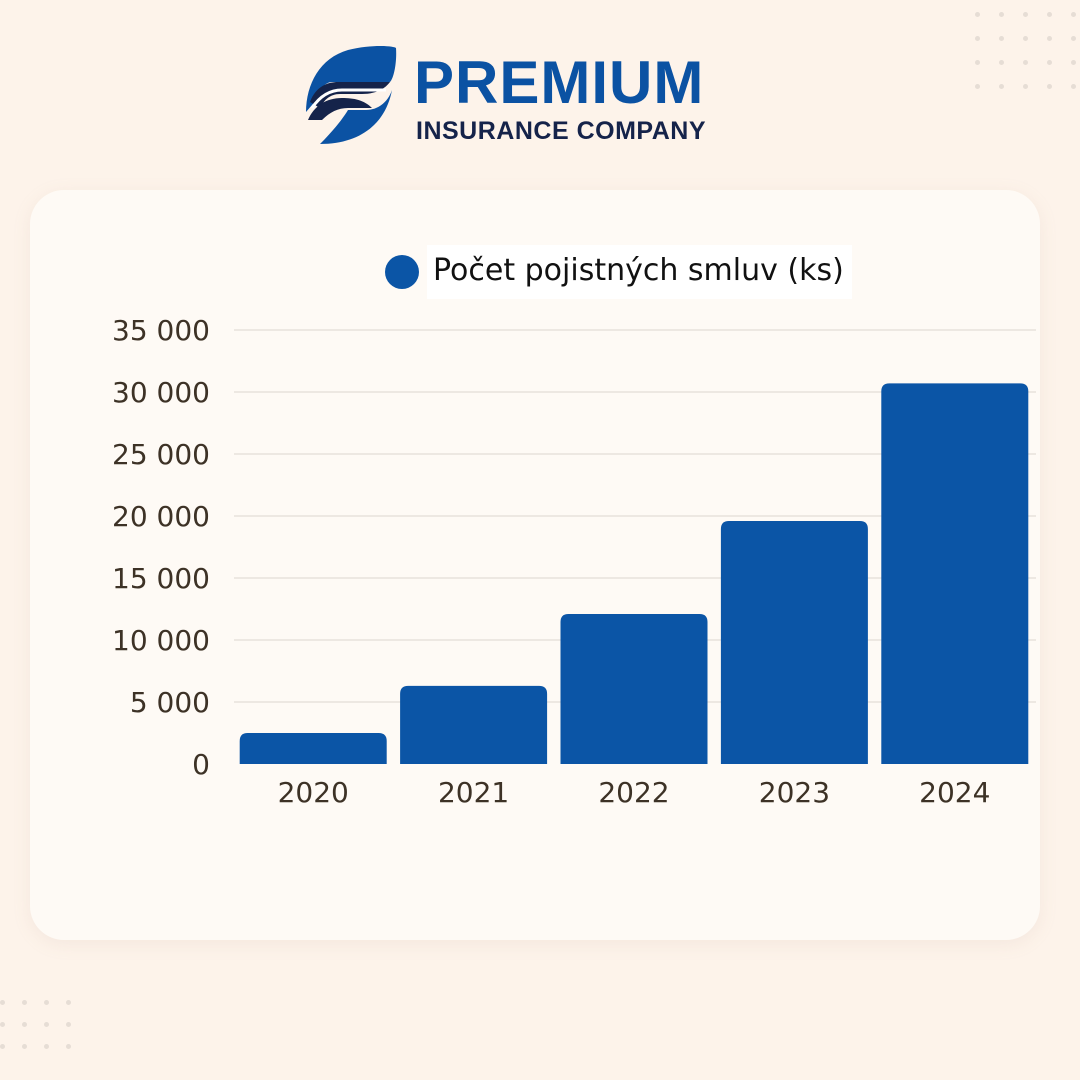 This screenshot has width=1080, height=1080. I want to click on x-tick-label: 2023, so click(794, 792).